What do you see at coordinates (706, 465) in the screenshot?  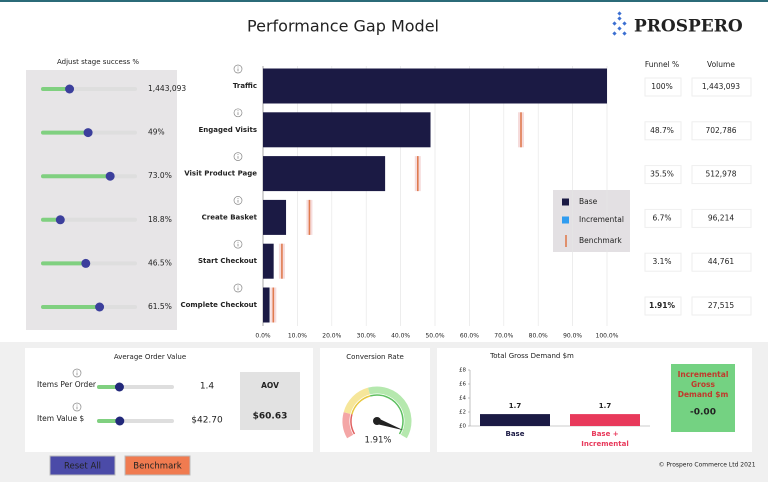 I see `footer: © Prospero Commerce Ltd 2021` at bounding box center [706, 465].